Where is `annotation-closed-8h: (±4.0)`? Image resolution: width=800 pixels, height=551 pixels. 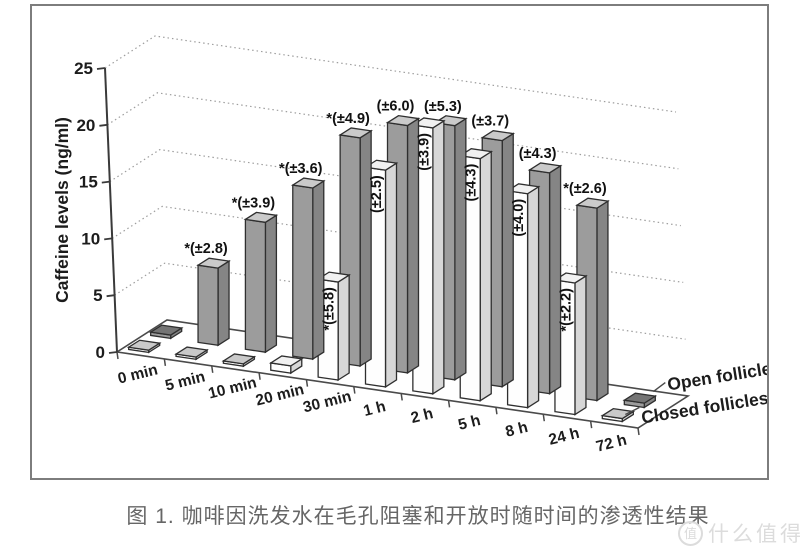
annotation-closed-8h: (±4.0) is located at coordinates (519, 218).